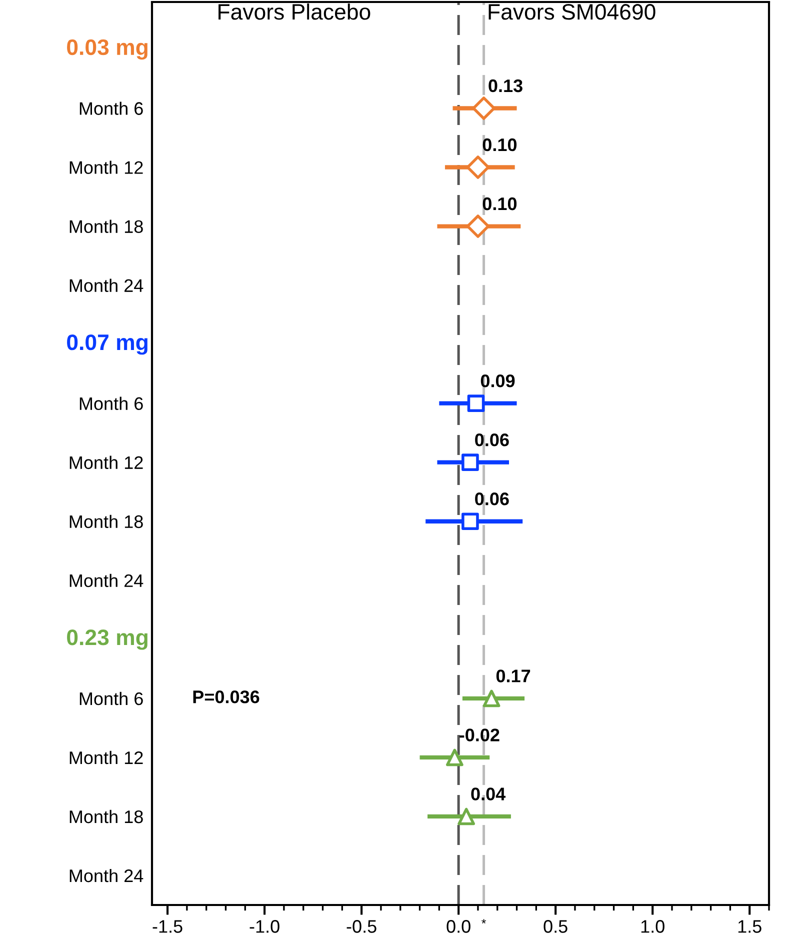 The width and height of the screenshot is (797, 945). I want to click on data-label: 0.09, so click(497, 381).